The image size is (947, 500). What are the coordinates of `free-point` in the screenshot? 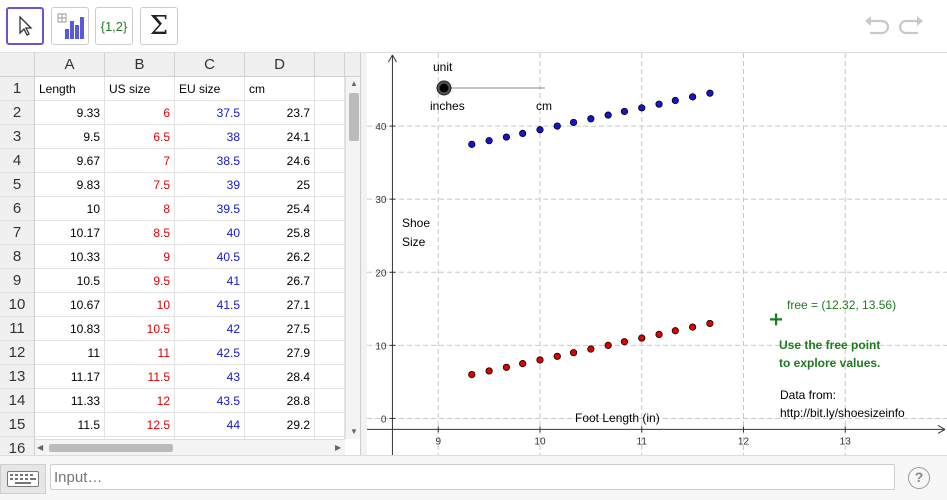 It's located at (776, 319).